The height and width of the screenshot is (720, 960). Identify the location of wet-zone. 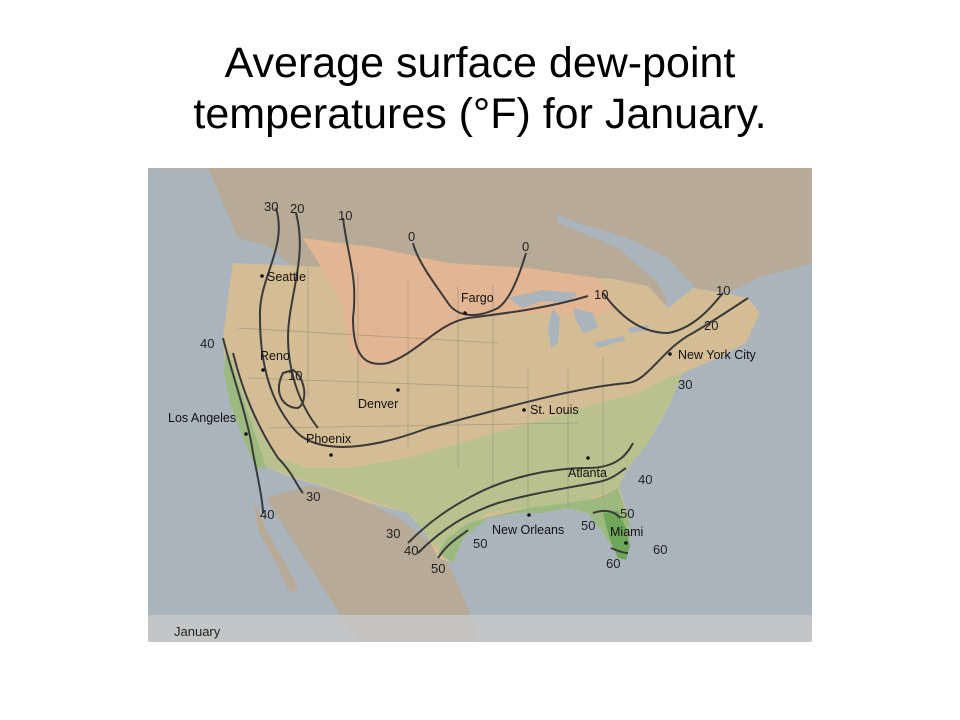
(534, 525).